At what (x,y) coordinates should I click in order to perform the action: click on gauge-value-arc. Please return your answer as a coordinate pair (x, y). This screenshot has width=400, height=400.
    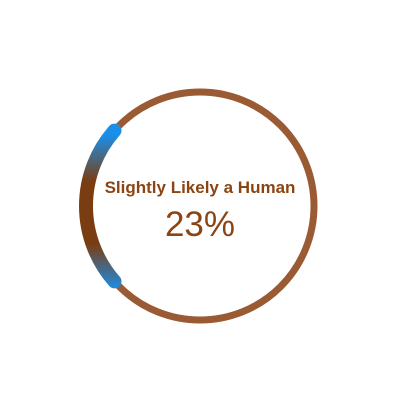
    Looking at the image, I should click on (100, 206).